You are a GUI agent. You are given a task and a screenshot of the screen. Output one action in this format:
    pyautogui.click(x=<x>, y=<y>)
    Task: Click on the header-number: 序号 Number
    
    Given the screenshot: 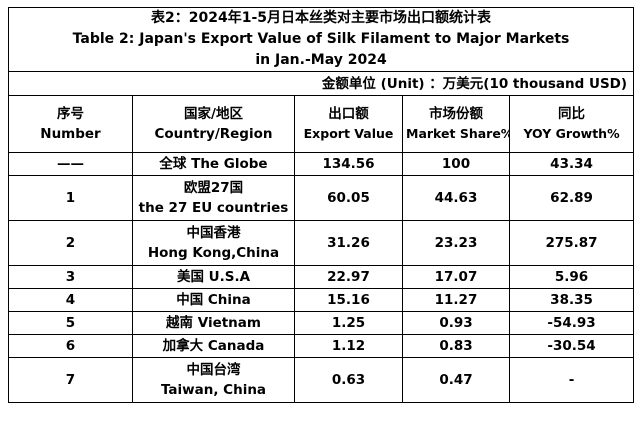 What is the action you would take?
    pyautogui.click(x=70, y=124)
    